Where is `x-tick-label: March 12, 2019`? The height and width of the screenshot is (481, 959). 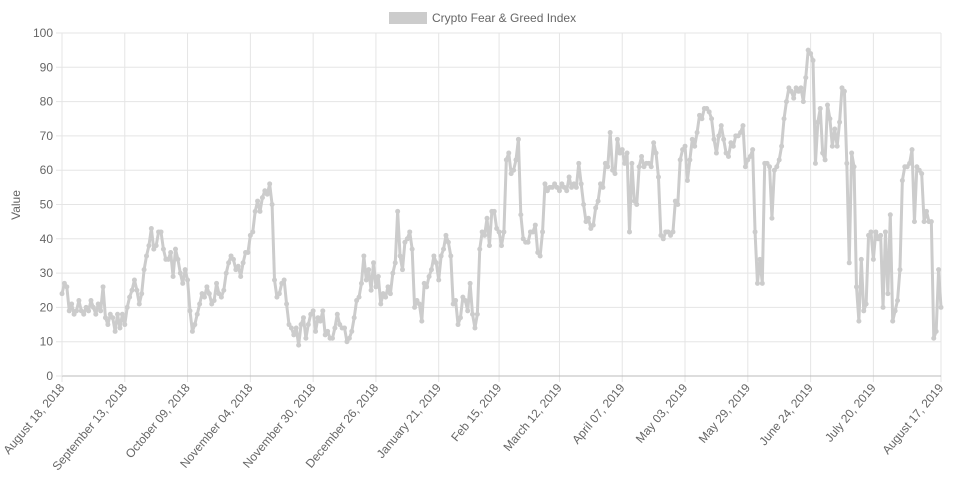 x-tick-label: March 12, 2019 is located at coordinates (532, 417).